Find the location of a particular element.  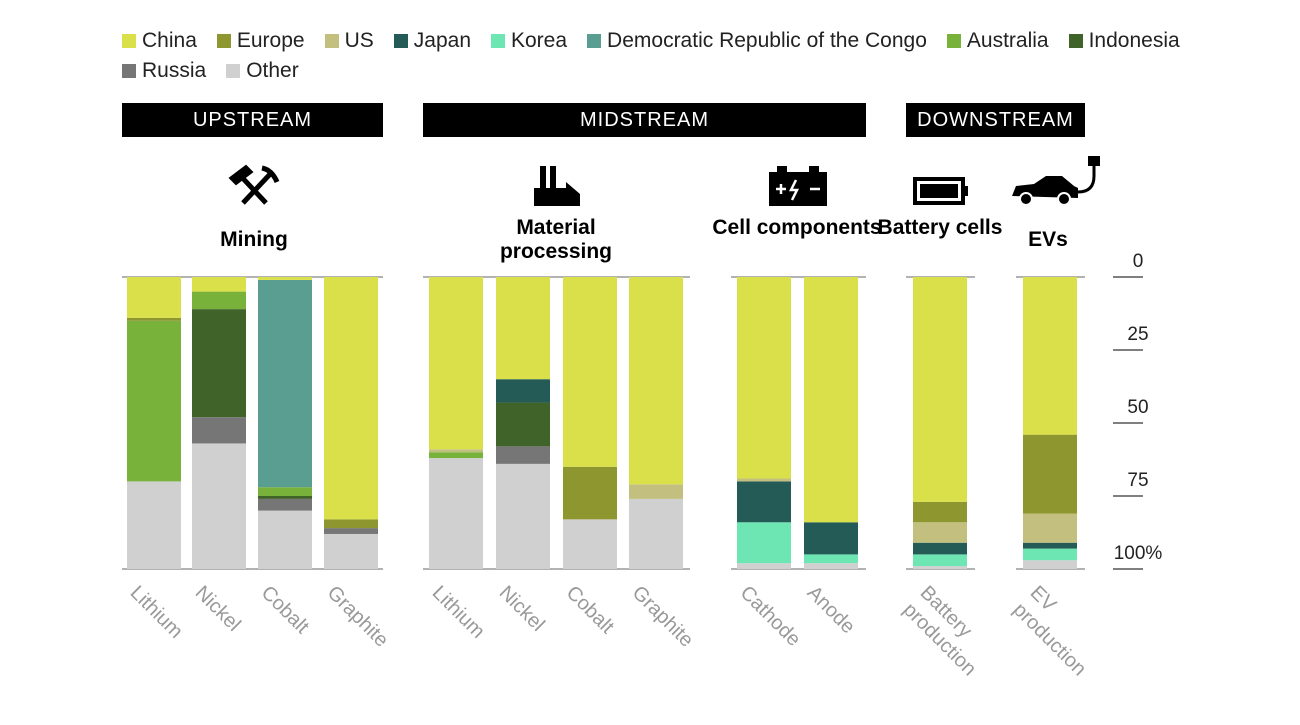

y-tick-label: 75 is located at coordinates (1138, 480).